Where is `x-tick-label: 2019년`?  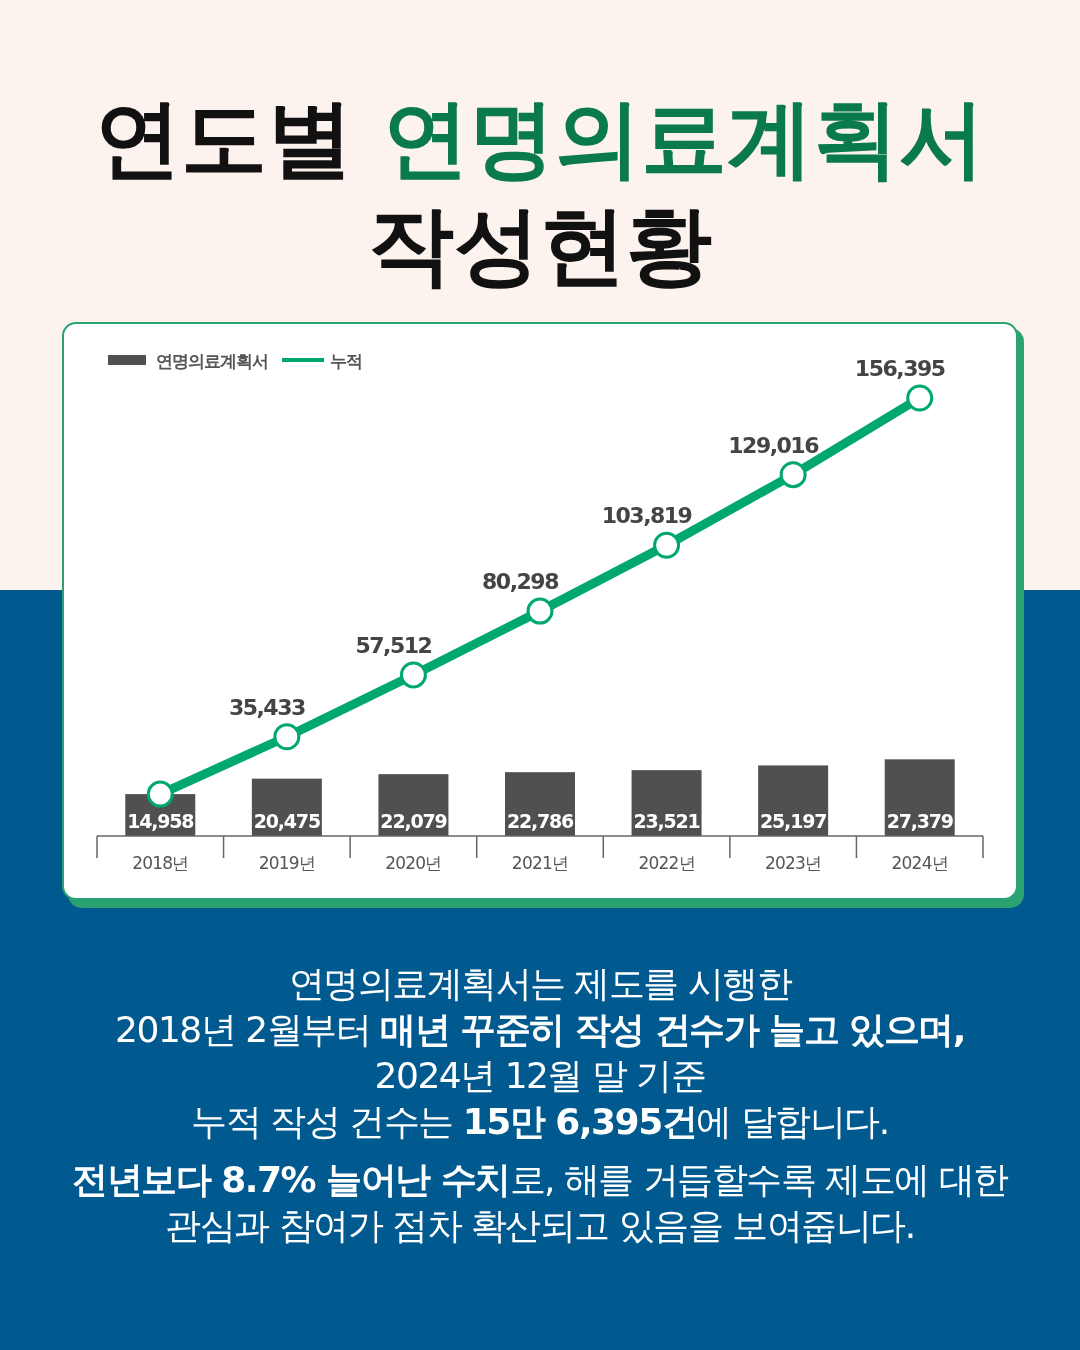
x-tick-label: 2019년 is located at coordinates (286, 863).